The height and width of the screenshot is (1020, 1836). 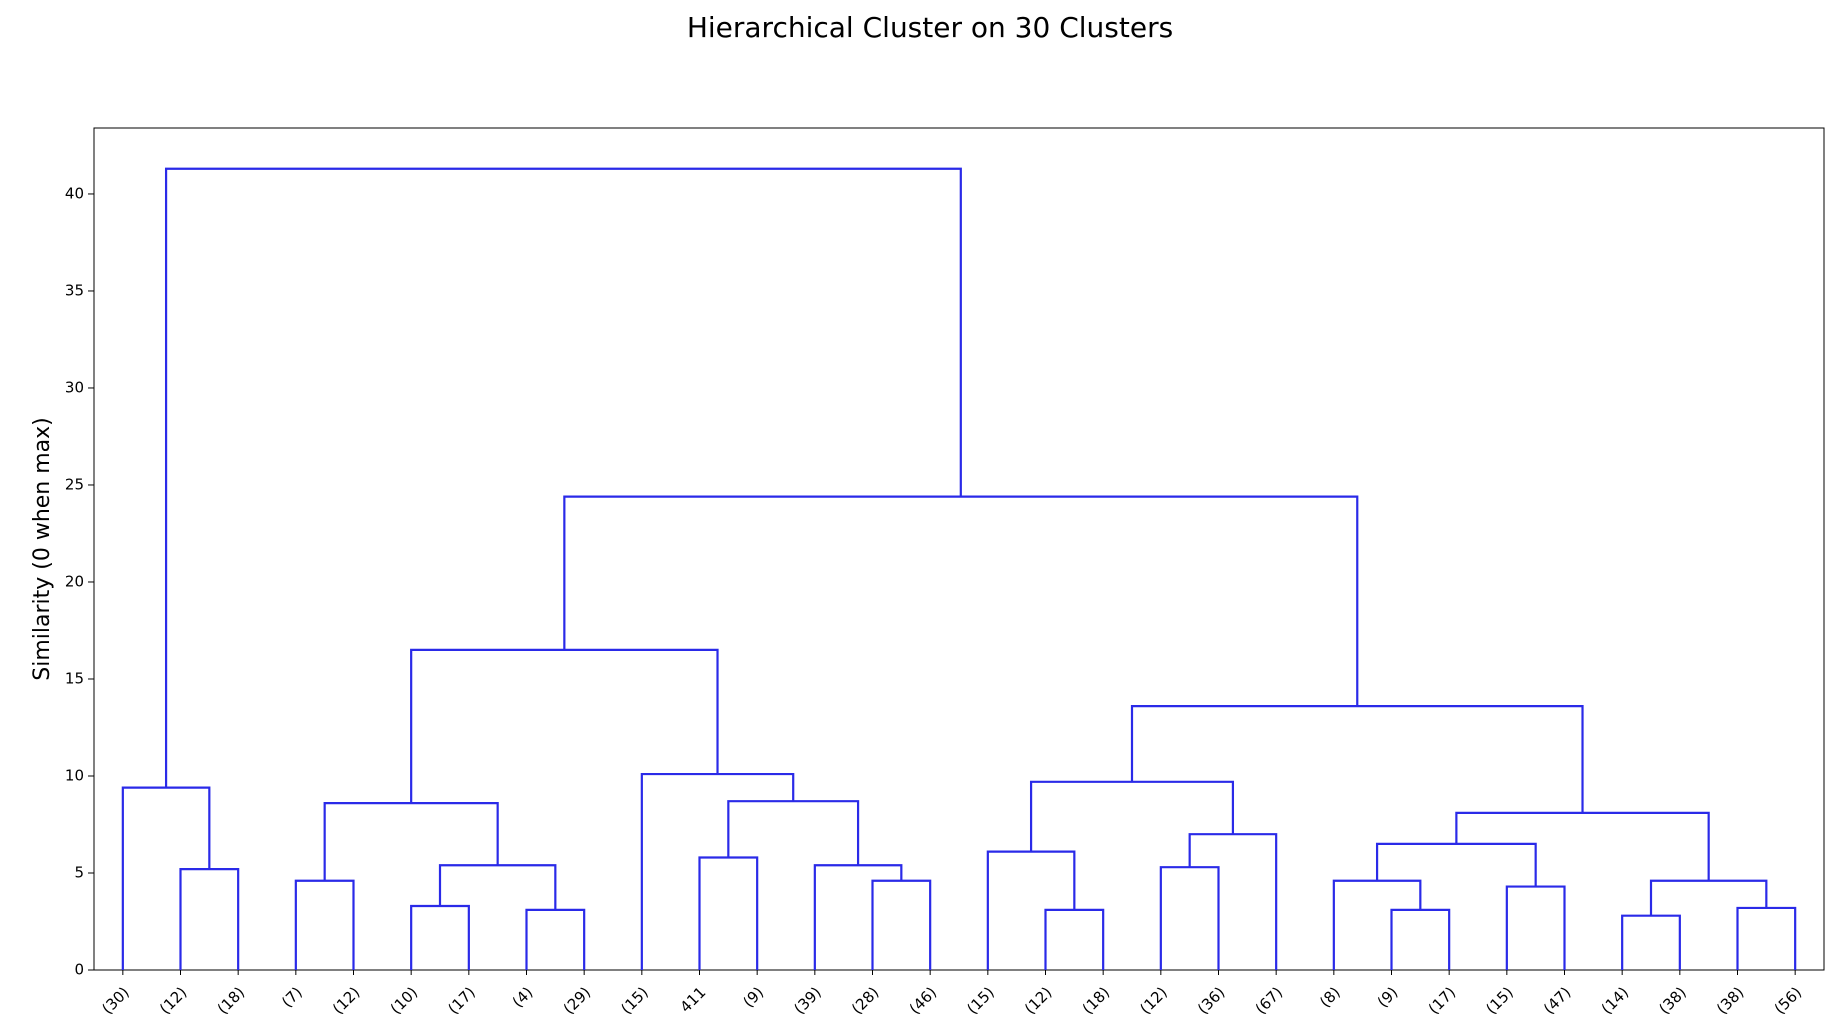 I want to click on y-tick-label: 15, so click(x=74, y=678).